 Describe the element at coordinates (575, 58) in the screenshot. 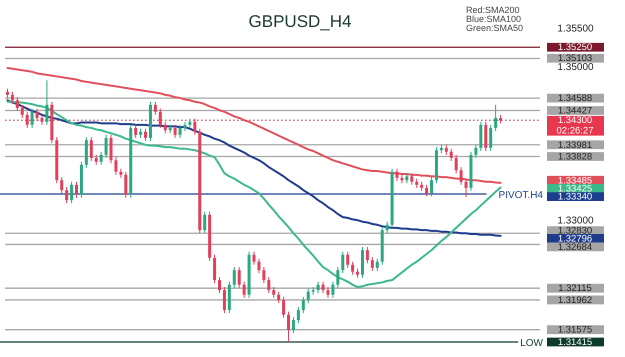

I see `y-tick-label: 1.35103` at that location.